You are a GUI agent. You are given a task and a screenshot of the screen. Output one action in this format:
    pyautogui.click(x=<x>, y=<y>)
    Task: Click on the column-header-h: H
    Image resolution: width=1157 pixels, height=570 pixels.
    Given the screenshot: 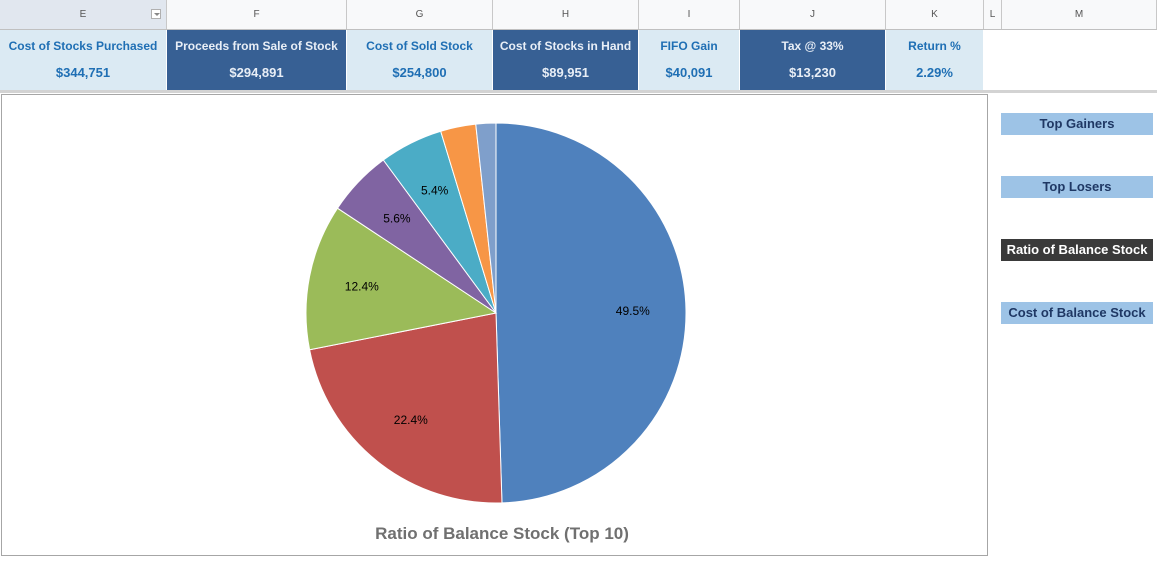 What is the action you would take?
    pyautogui.click(x=566, y=14)
    